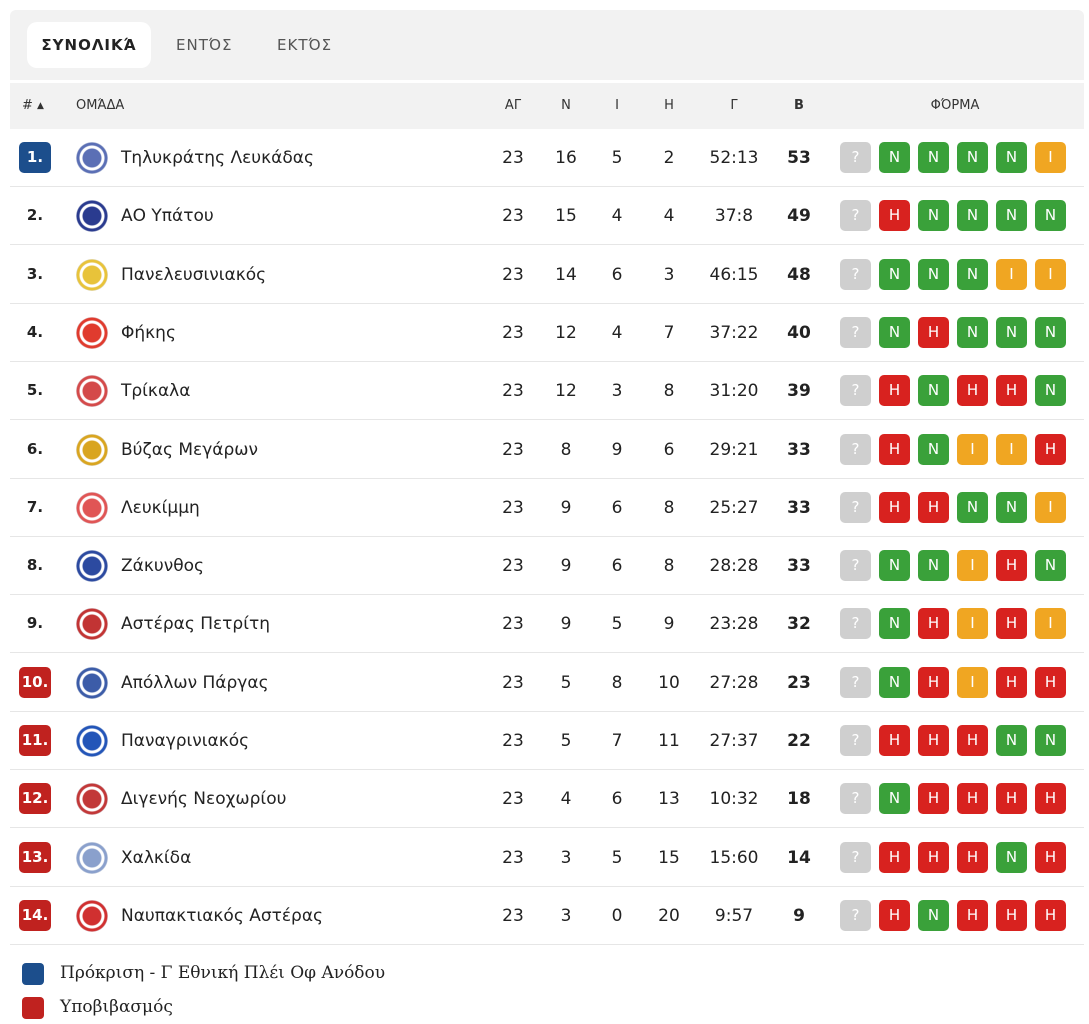 The width and height of the screenshot is (1089, 1024). Describe the element at coordinates (305, 45) in the screenshot. I see `tab-away: ΕΚΤΌΣ` at that location.